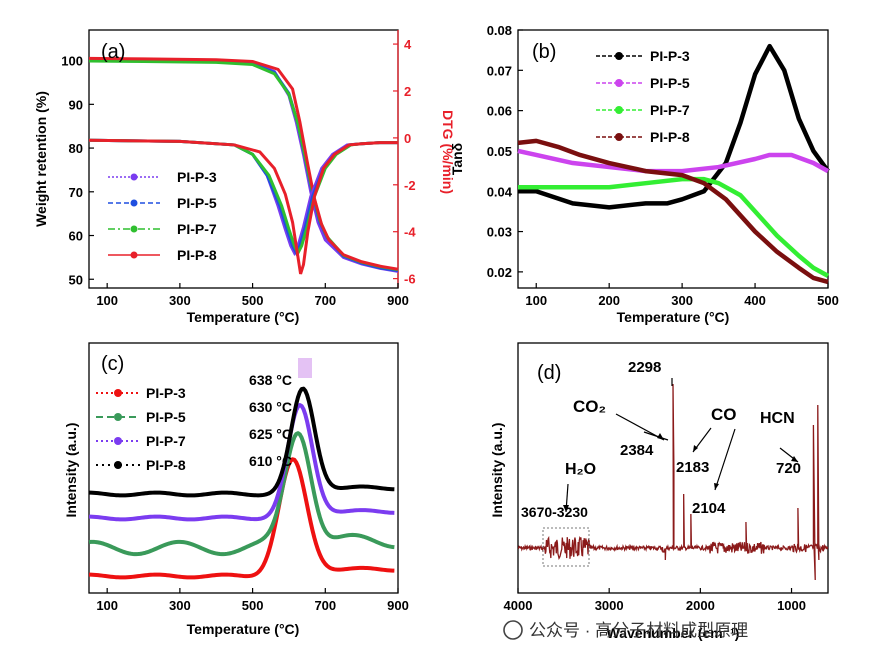 Image resolution: width=884 pixels, height=665 pixels. What do you see at coordinates (670, 137) in the screenshot?
I see `b-legend-label-pi-p-8: PI-P-8` at bounding box center [670, 137].